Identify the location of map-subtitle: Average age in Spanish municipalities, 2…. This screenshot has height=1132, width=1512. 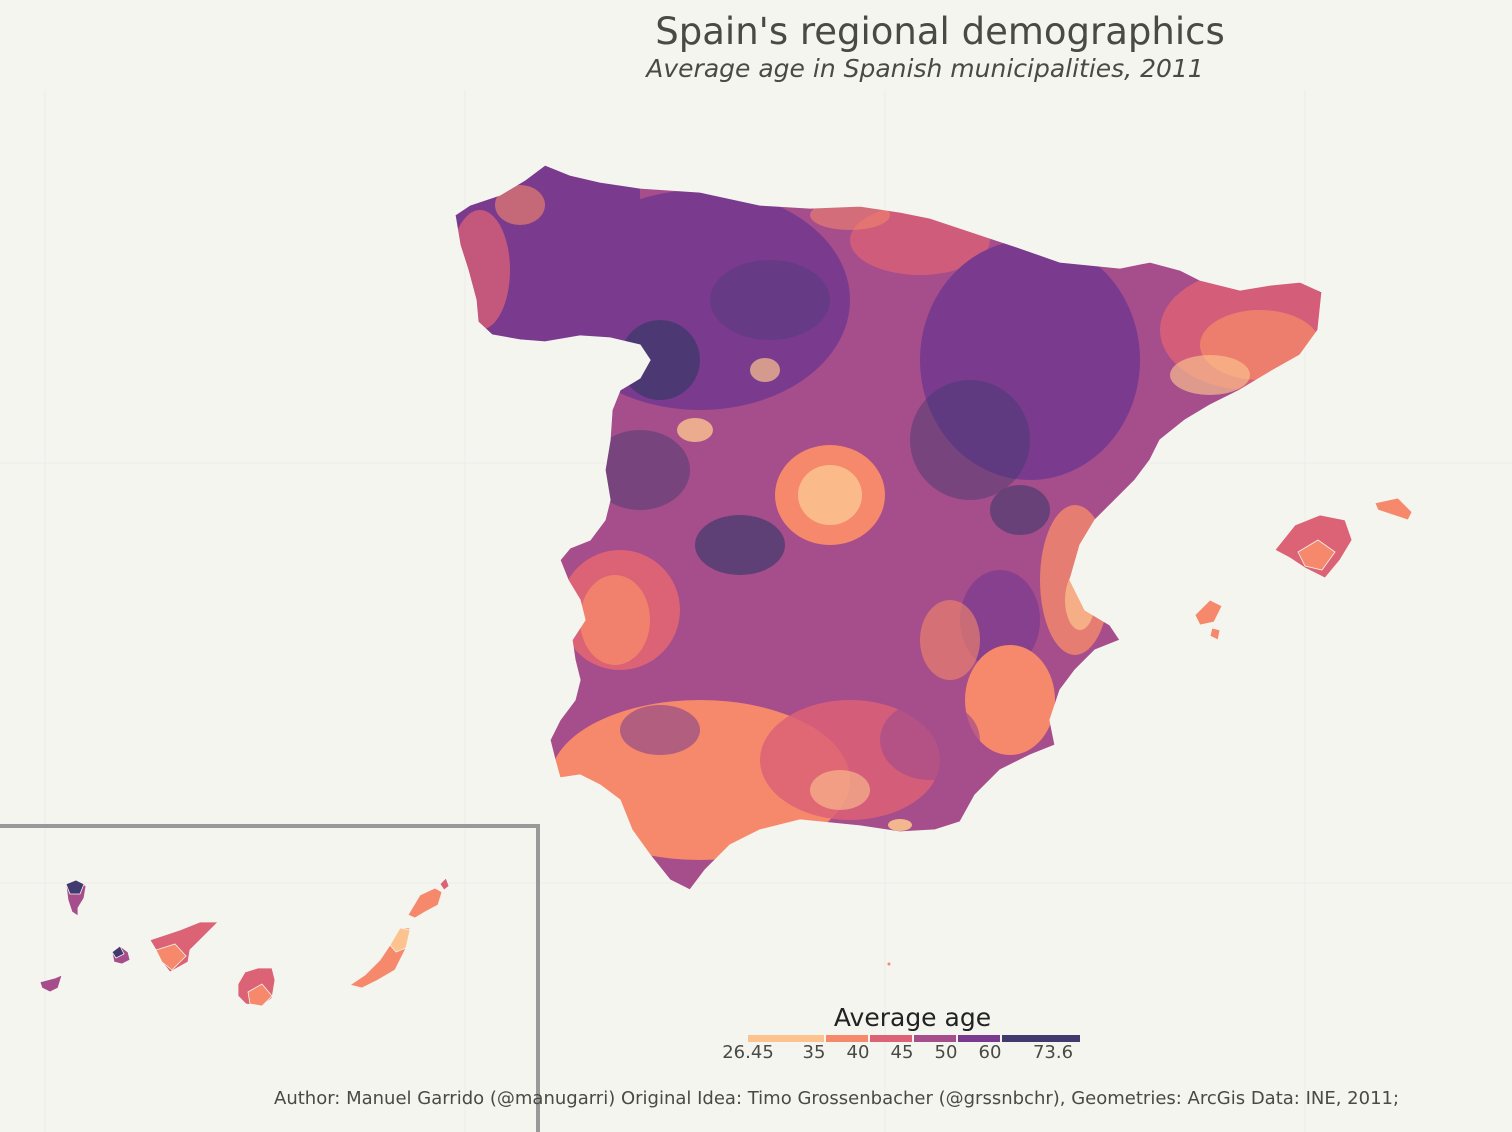
(925, 68).